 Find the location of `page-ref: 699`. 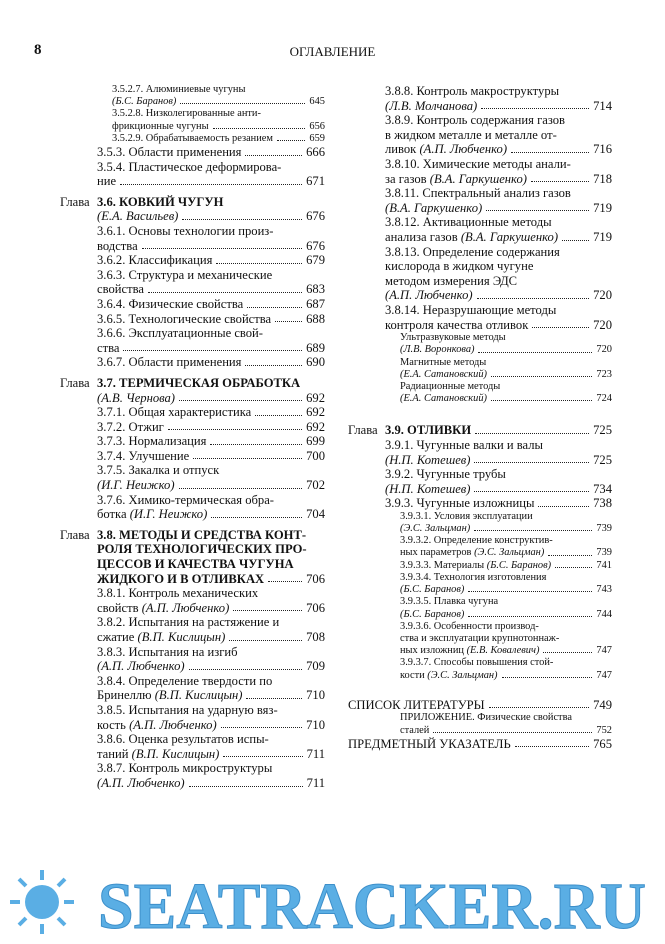

page-ref: 699 is located at coordinates (315, 441).